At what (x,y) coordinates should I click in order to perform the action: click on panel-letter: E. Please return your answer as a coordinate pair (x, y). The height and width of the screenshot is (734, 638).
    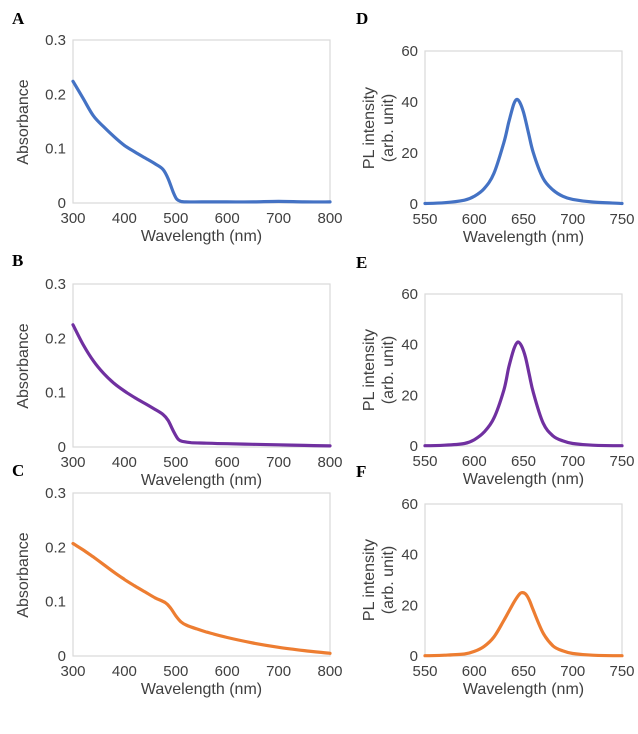
    Looking at the image, I should click on (361, 262).